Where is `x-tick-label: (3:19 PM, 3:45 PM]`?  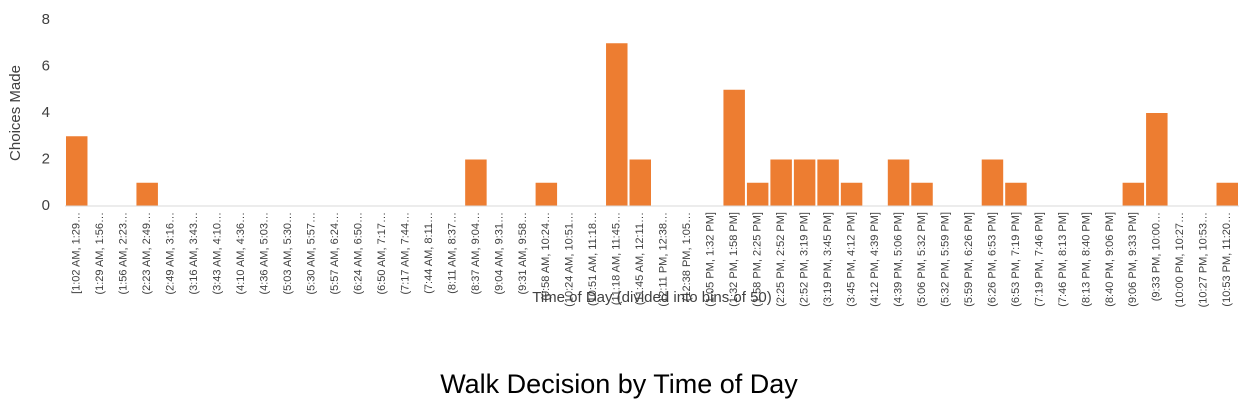
x-tick-label: (3:19 PM, 3:45 PM] is located at coordinates (828, 259).